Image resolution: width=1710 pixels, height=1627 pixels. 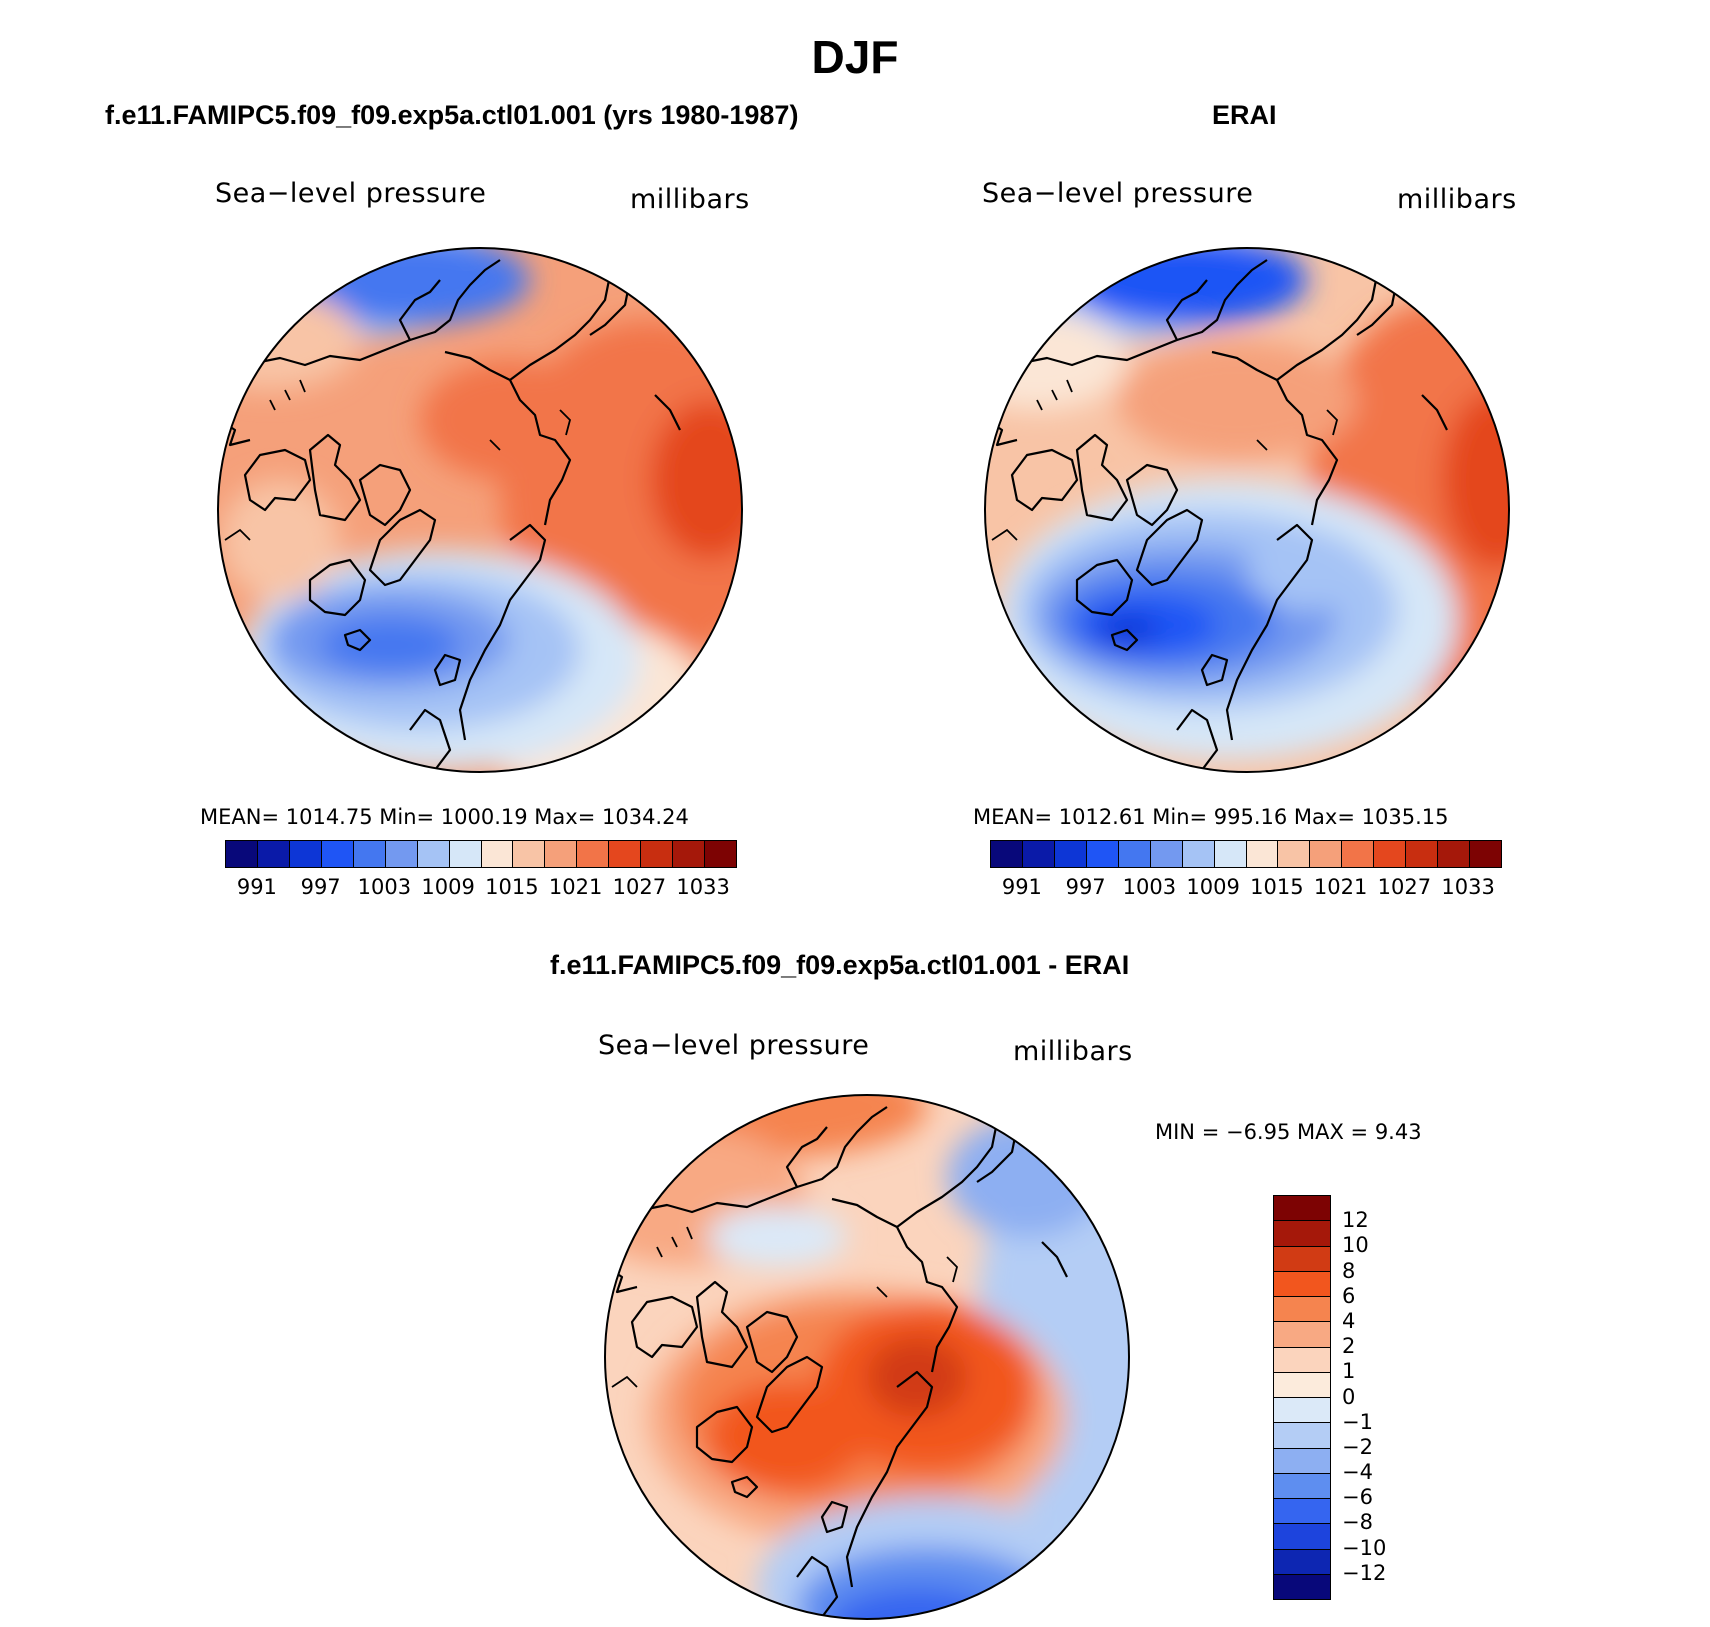 I want to click on colorbar-tick-label: 1, so click(x=1349, y=1371).